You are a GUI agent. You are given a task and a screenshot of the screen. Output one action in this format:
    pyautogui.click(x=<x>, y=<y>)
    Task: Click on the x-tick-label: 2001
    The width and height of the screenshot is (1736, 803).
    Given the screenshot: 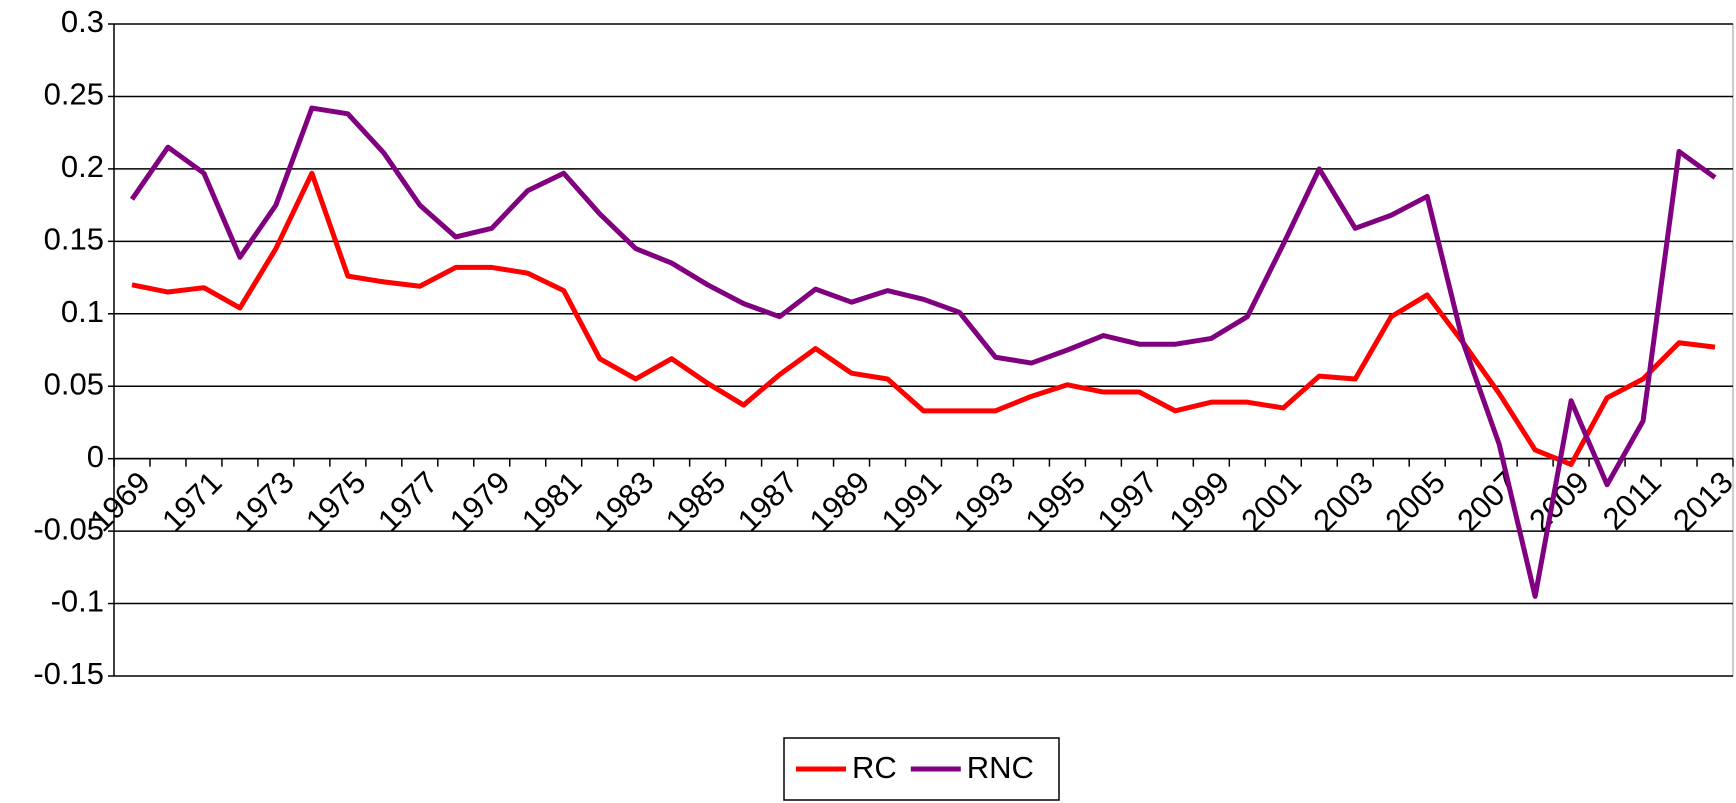 What is the action you would take?
    pyautogui.click(x=1272, y=502)
    